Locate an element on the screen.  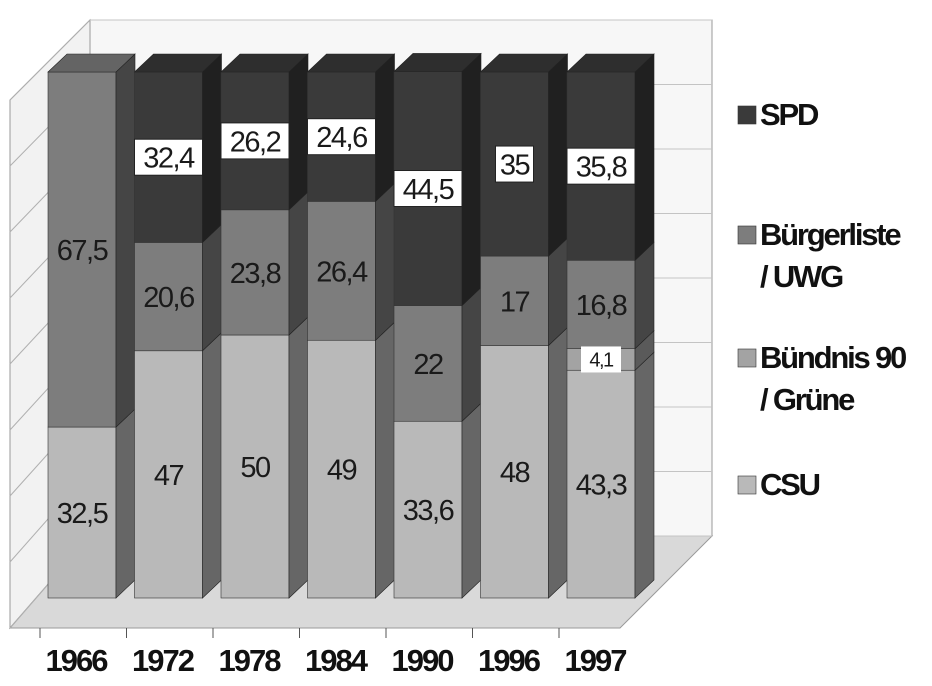
legend-item-b-rgerliste-uwg: Bürgerliste / UWG is located at coordinates (820, 255).